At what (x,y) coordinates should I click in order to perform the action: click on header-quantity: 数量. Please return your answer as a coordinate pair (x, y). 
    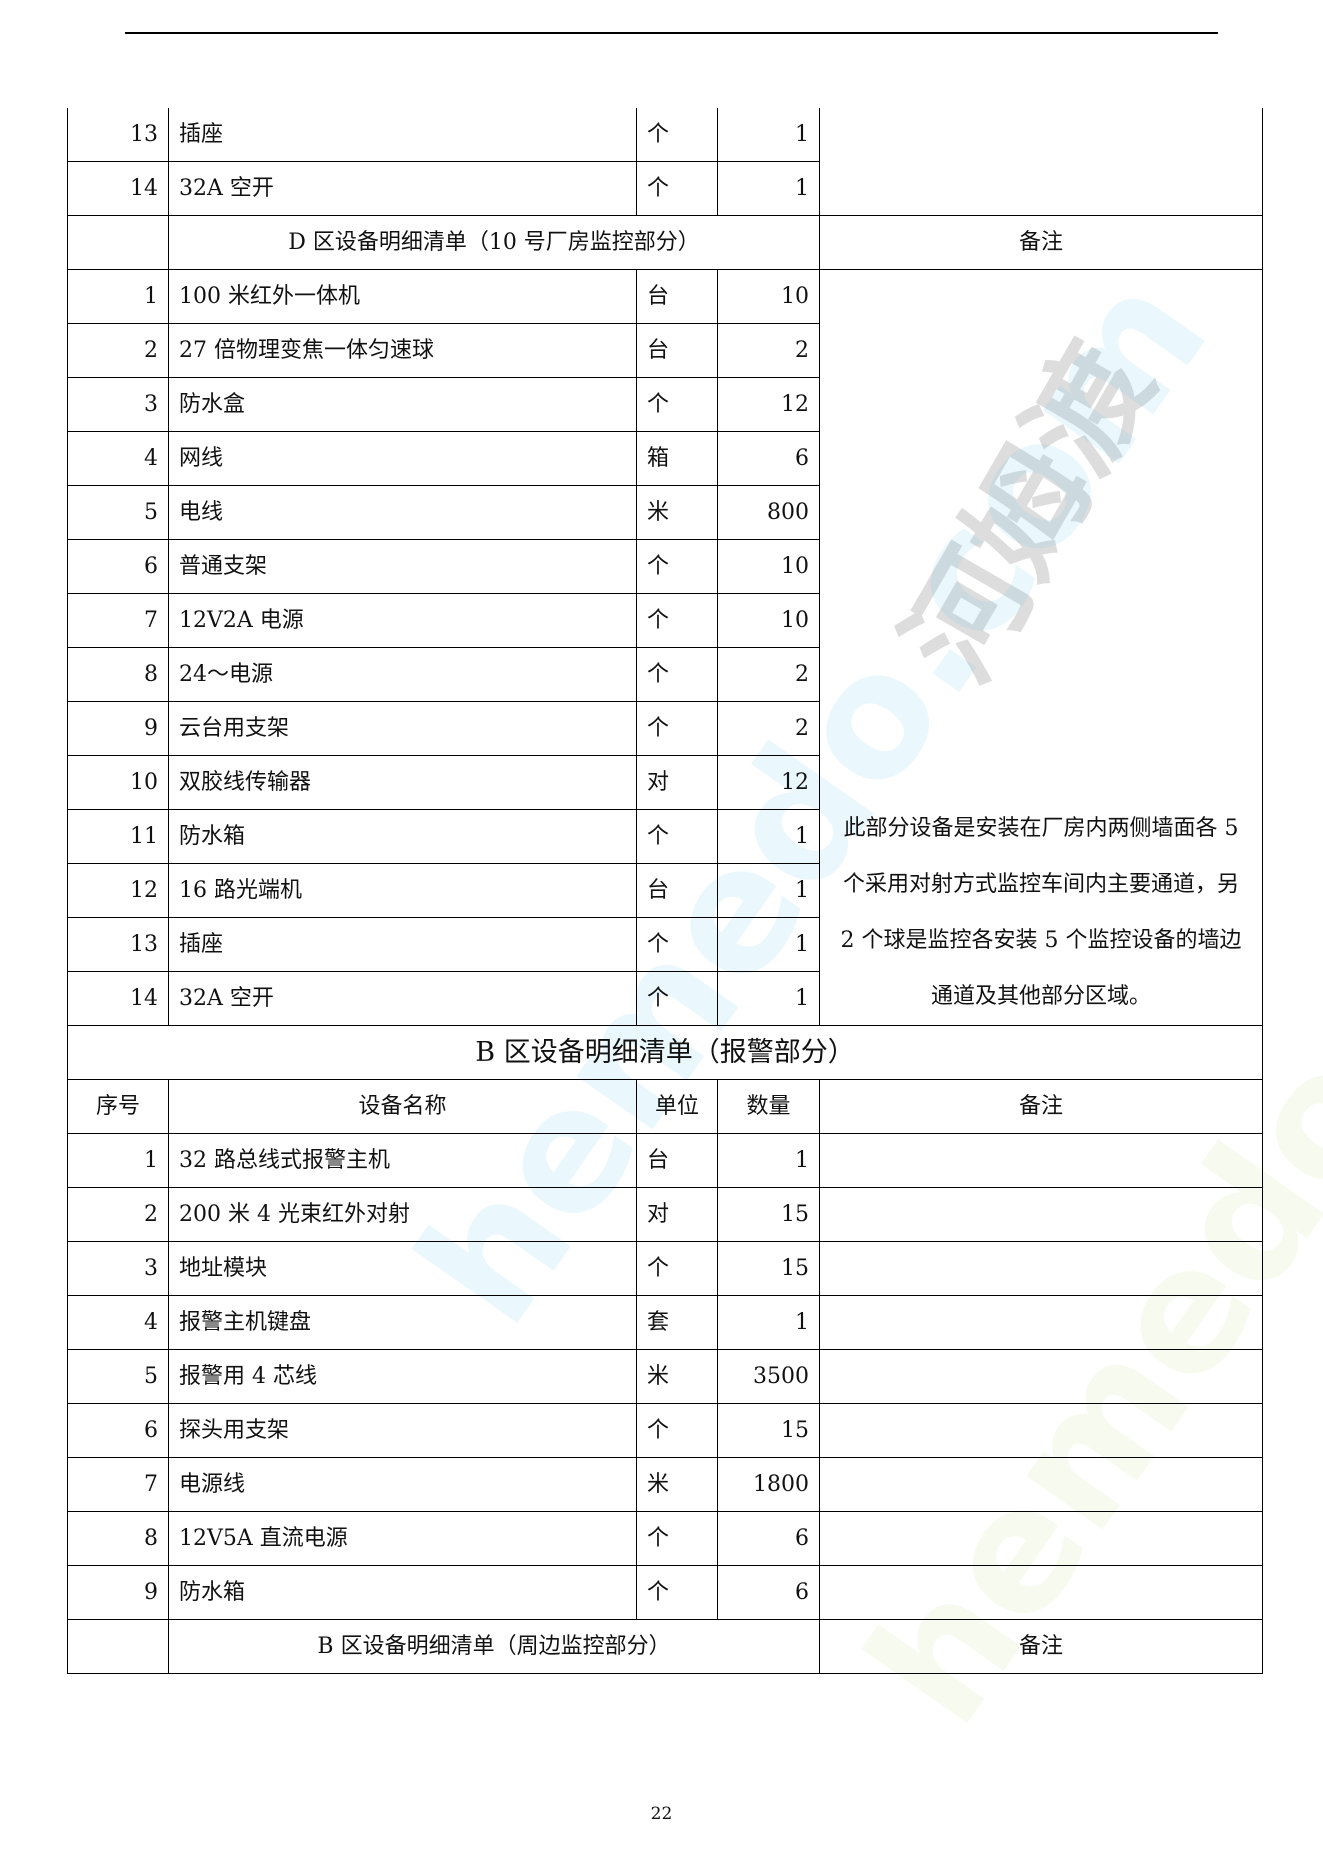
    Looking at the image, I should click on (768, 1106).